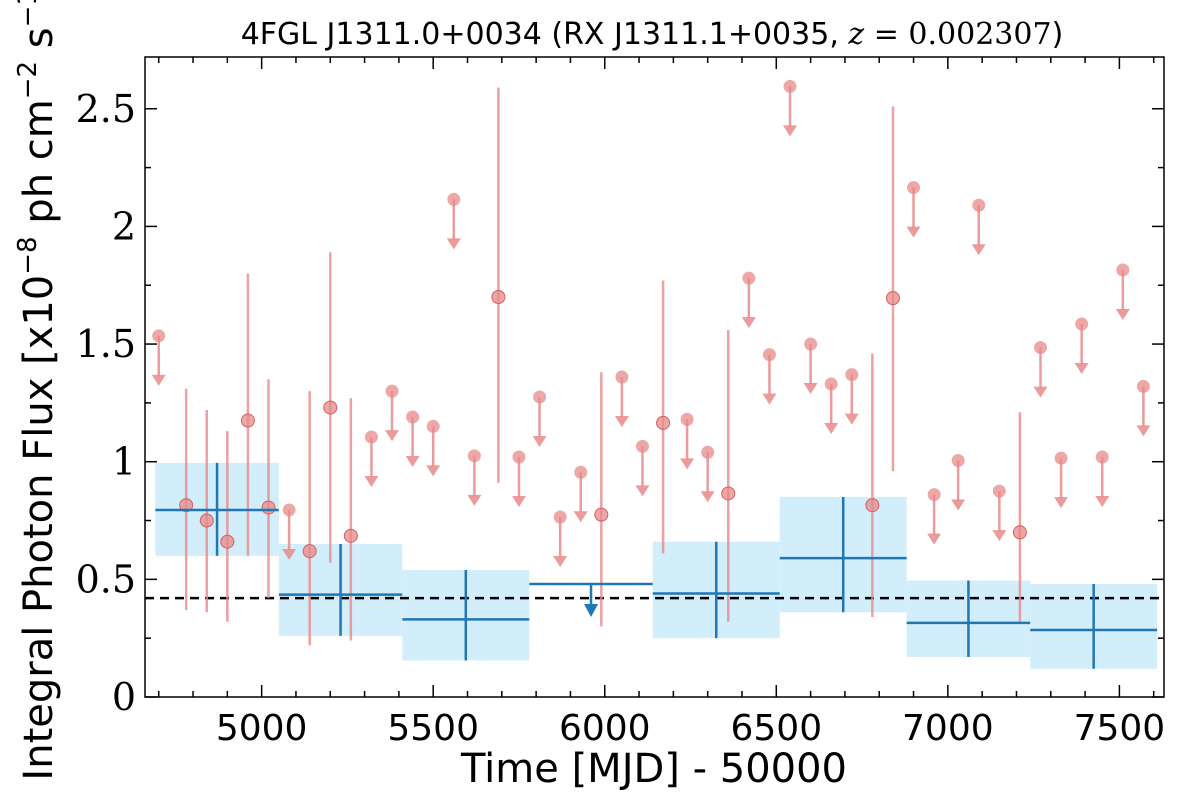 The height and width of the screenshot is (800, 1200). What do you see at coordinates (653, 769) in the screenshot?
I see `x-axis-label: Time [MJD] - 50000` at bounding box center [653, 769].